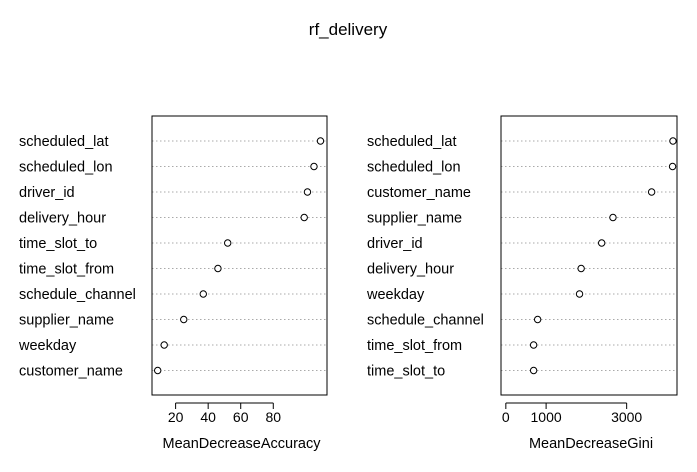 The width and height of the screenshot is (697, 472). Describe the element at coordinates (273, 417) in the screenshot. I see `x-tick-label: 80` at that location.